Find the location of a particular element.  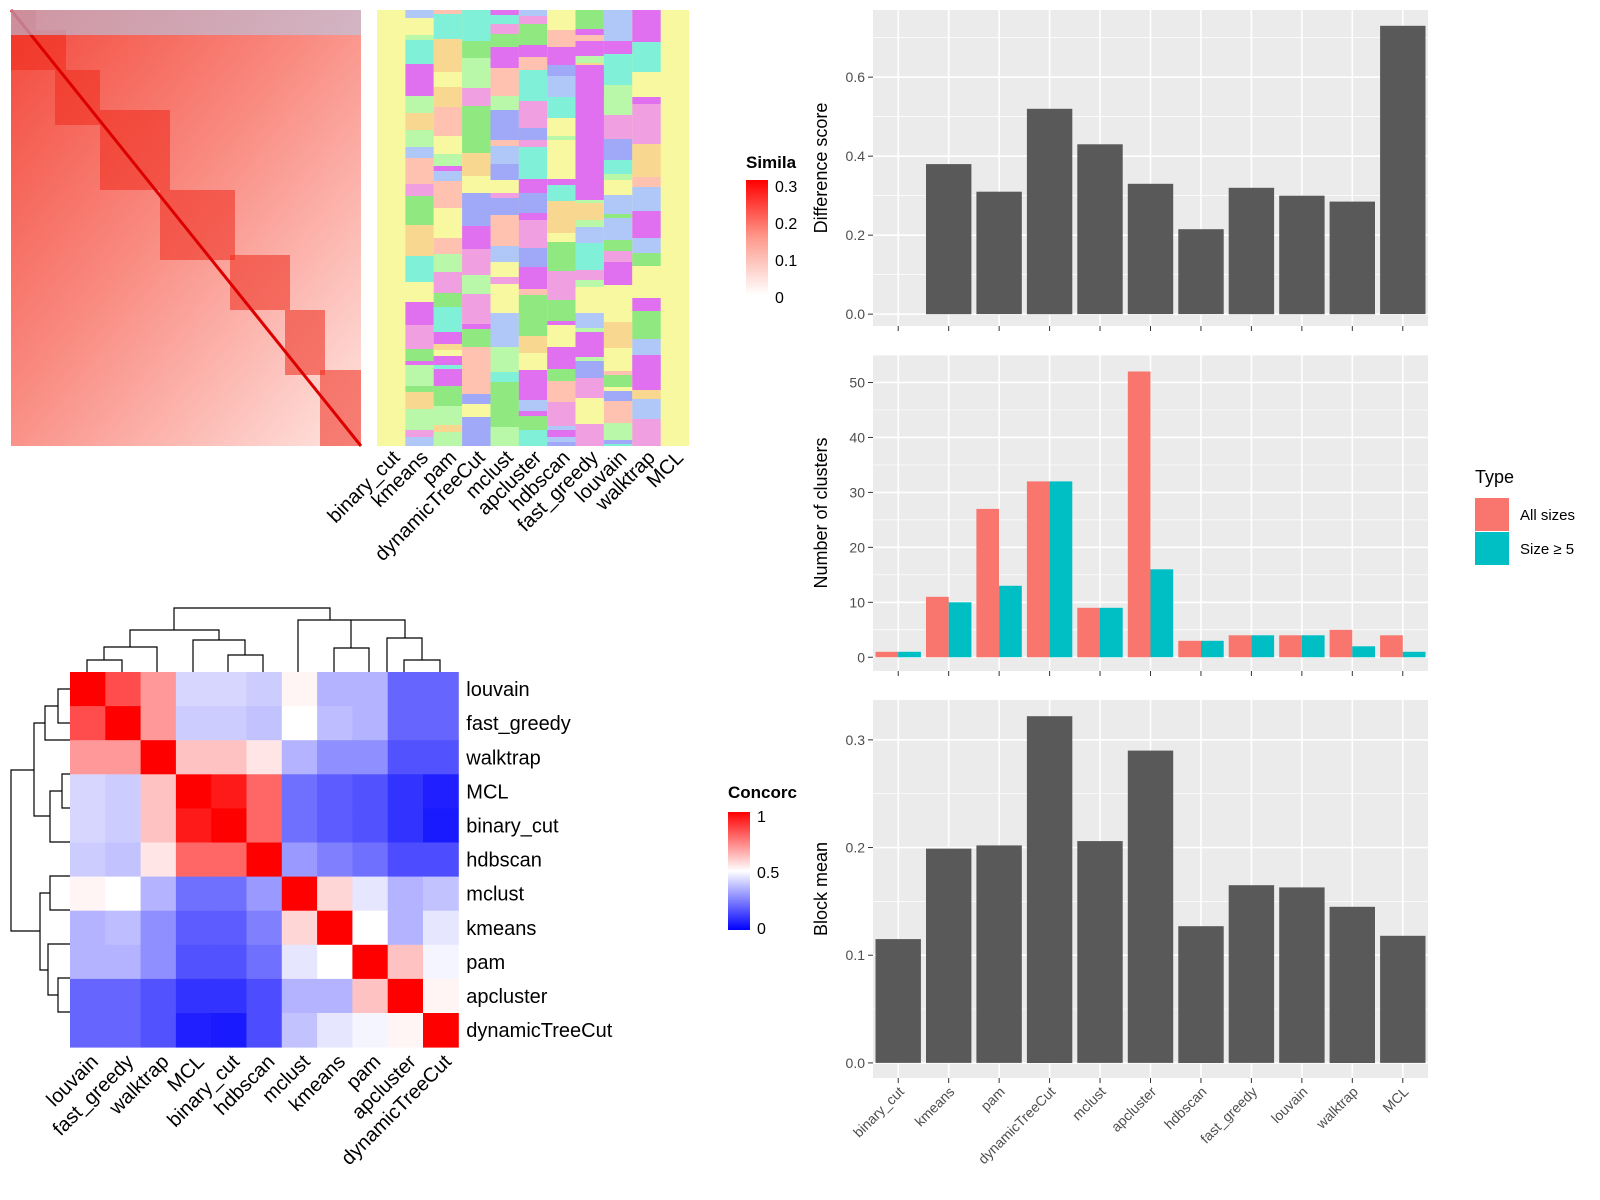

x-tick-label: kmeans is located at coordinates (934, 1106).